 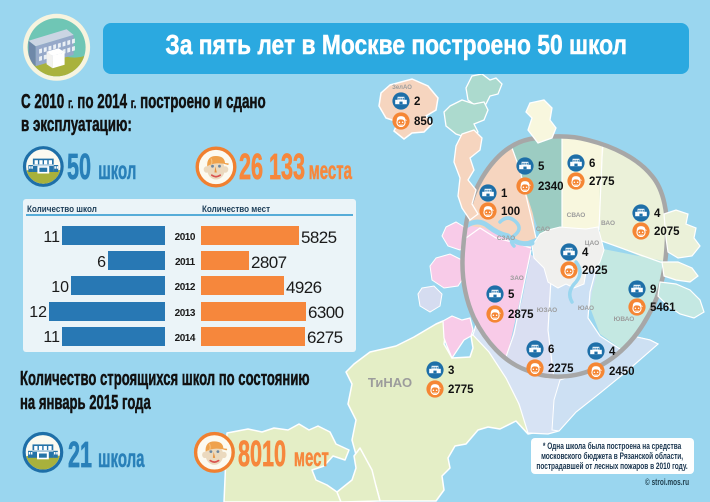 What do you see at coordinates (624, 319) in the screenshot?
I see `svg-text: ЮВАО` at bounding box center [624, 319].